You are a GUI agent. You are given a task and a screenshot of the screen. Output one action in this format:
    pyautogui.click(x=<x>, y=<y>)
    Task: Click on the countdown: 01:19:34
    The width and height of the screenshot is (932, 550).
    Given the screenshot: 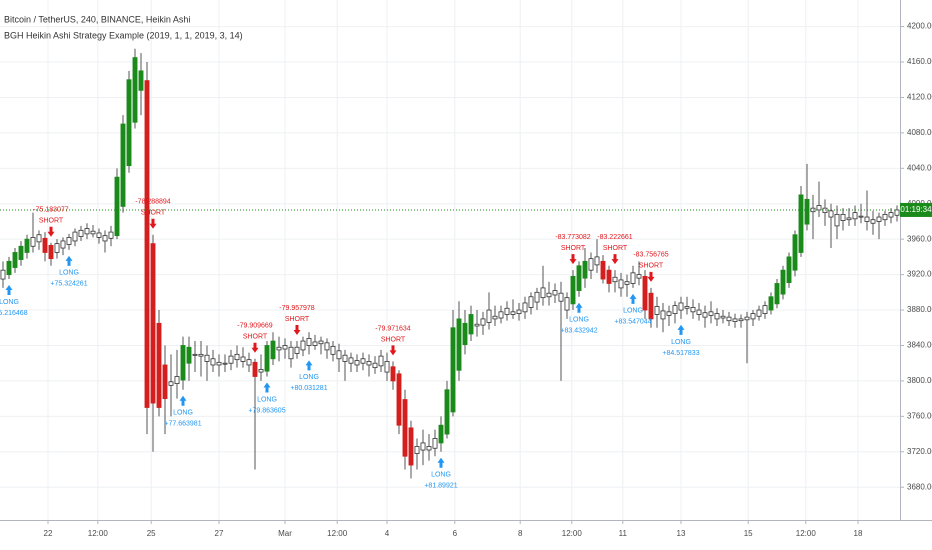 What is the action you would take?
    pyautogui.click(x=916, y=209)
    